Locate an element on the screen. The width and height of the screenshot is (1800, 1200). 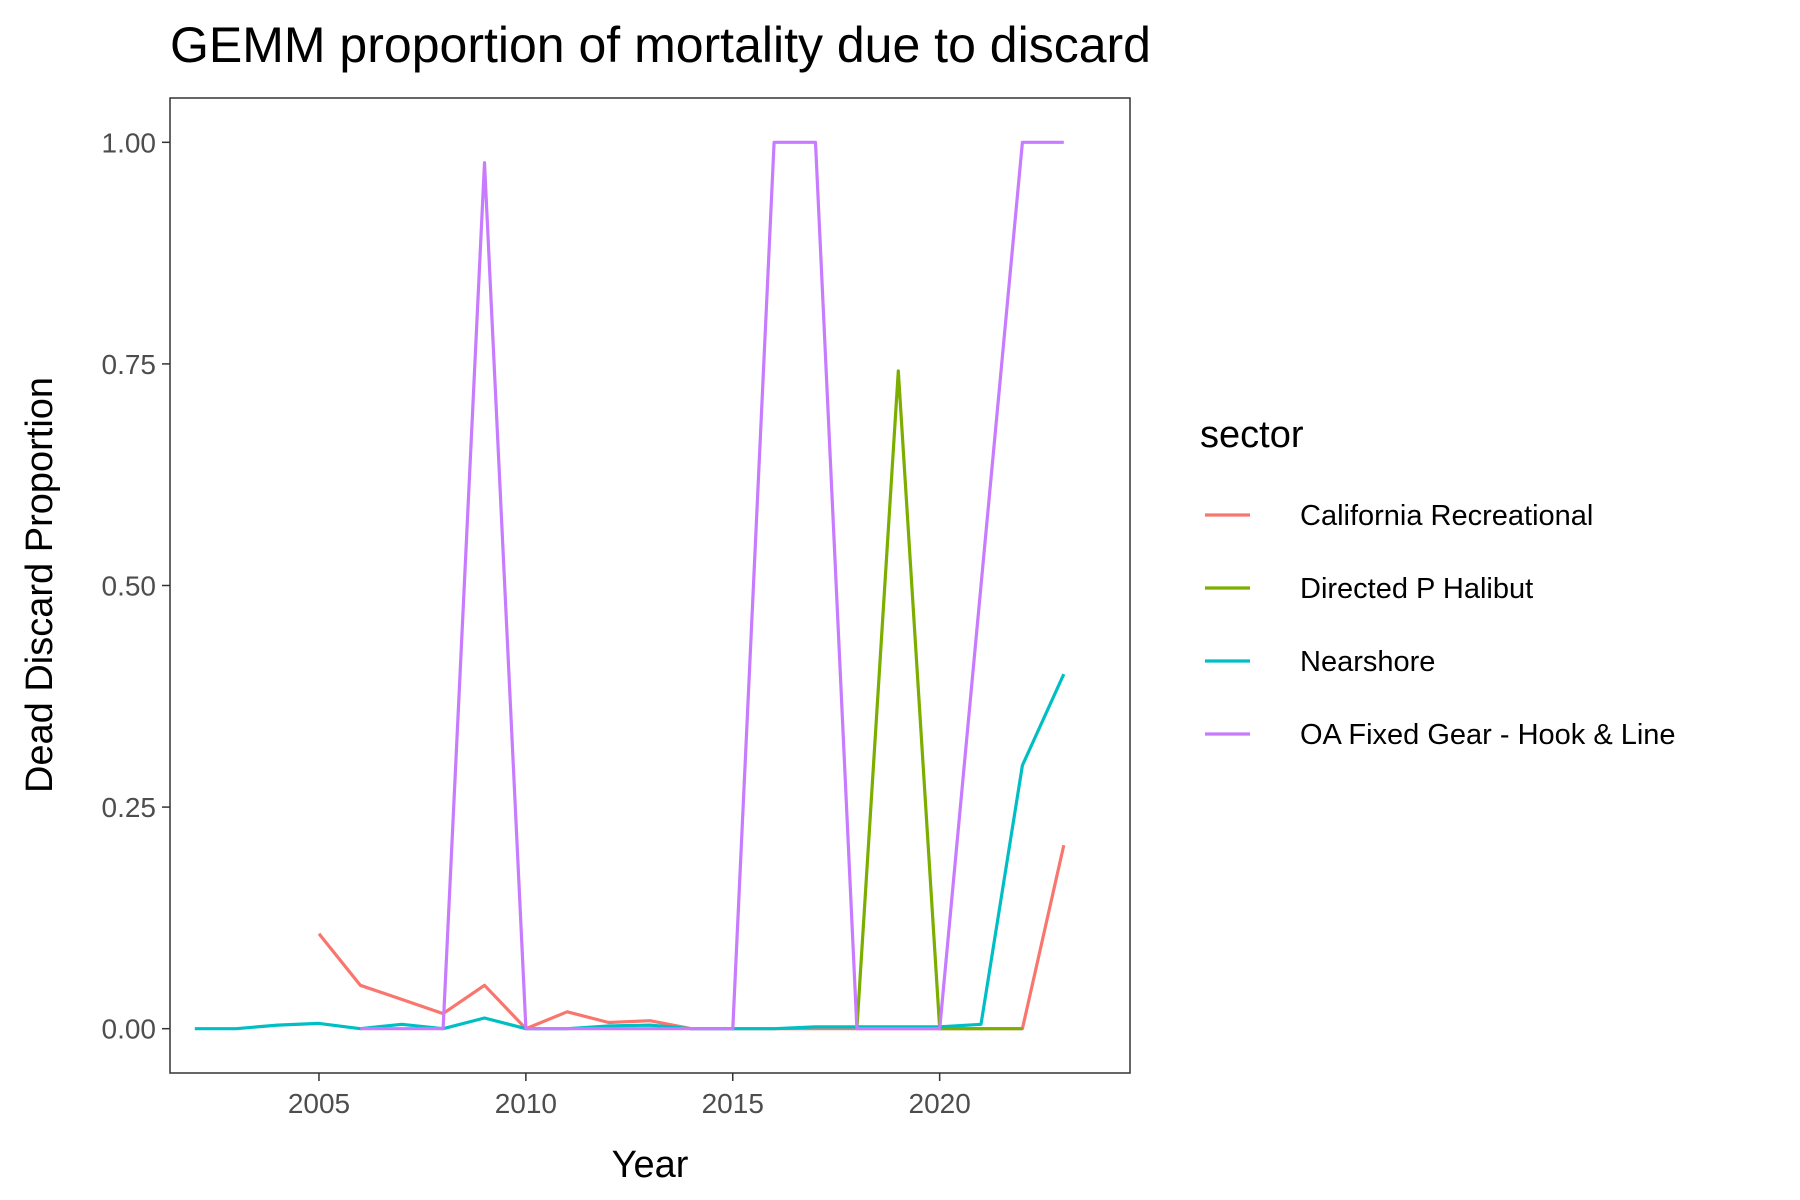
y-axis: 0.00 0.25 0.50 0.75 1.00 is located at coordinates (136, 586).